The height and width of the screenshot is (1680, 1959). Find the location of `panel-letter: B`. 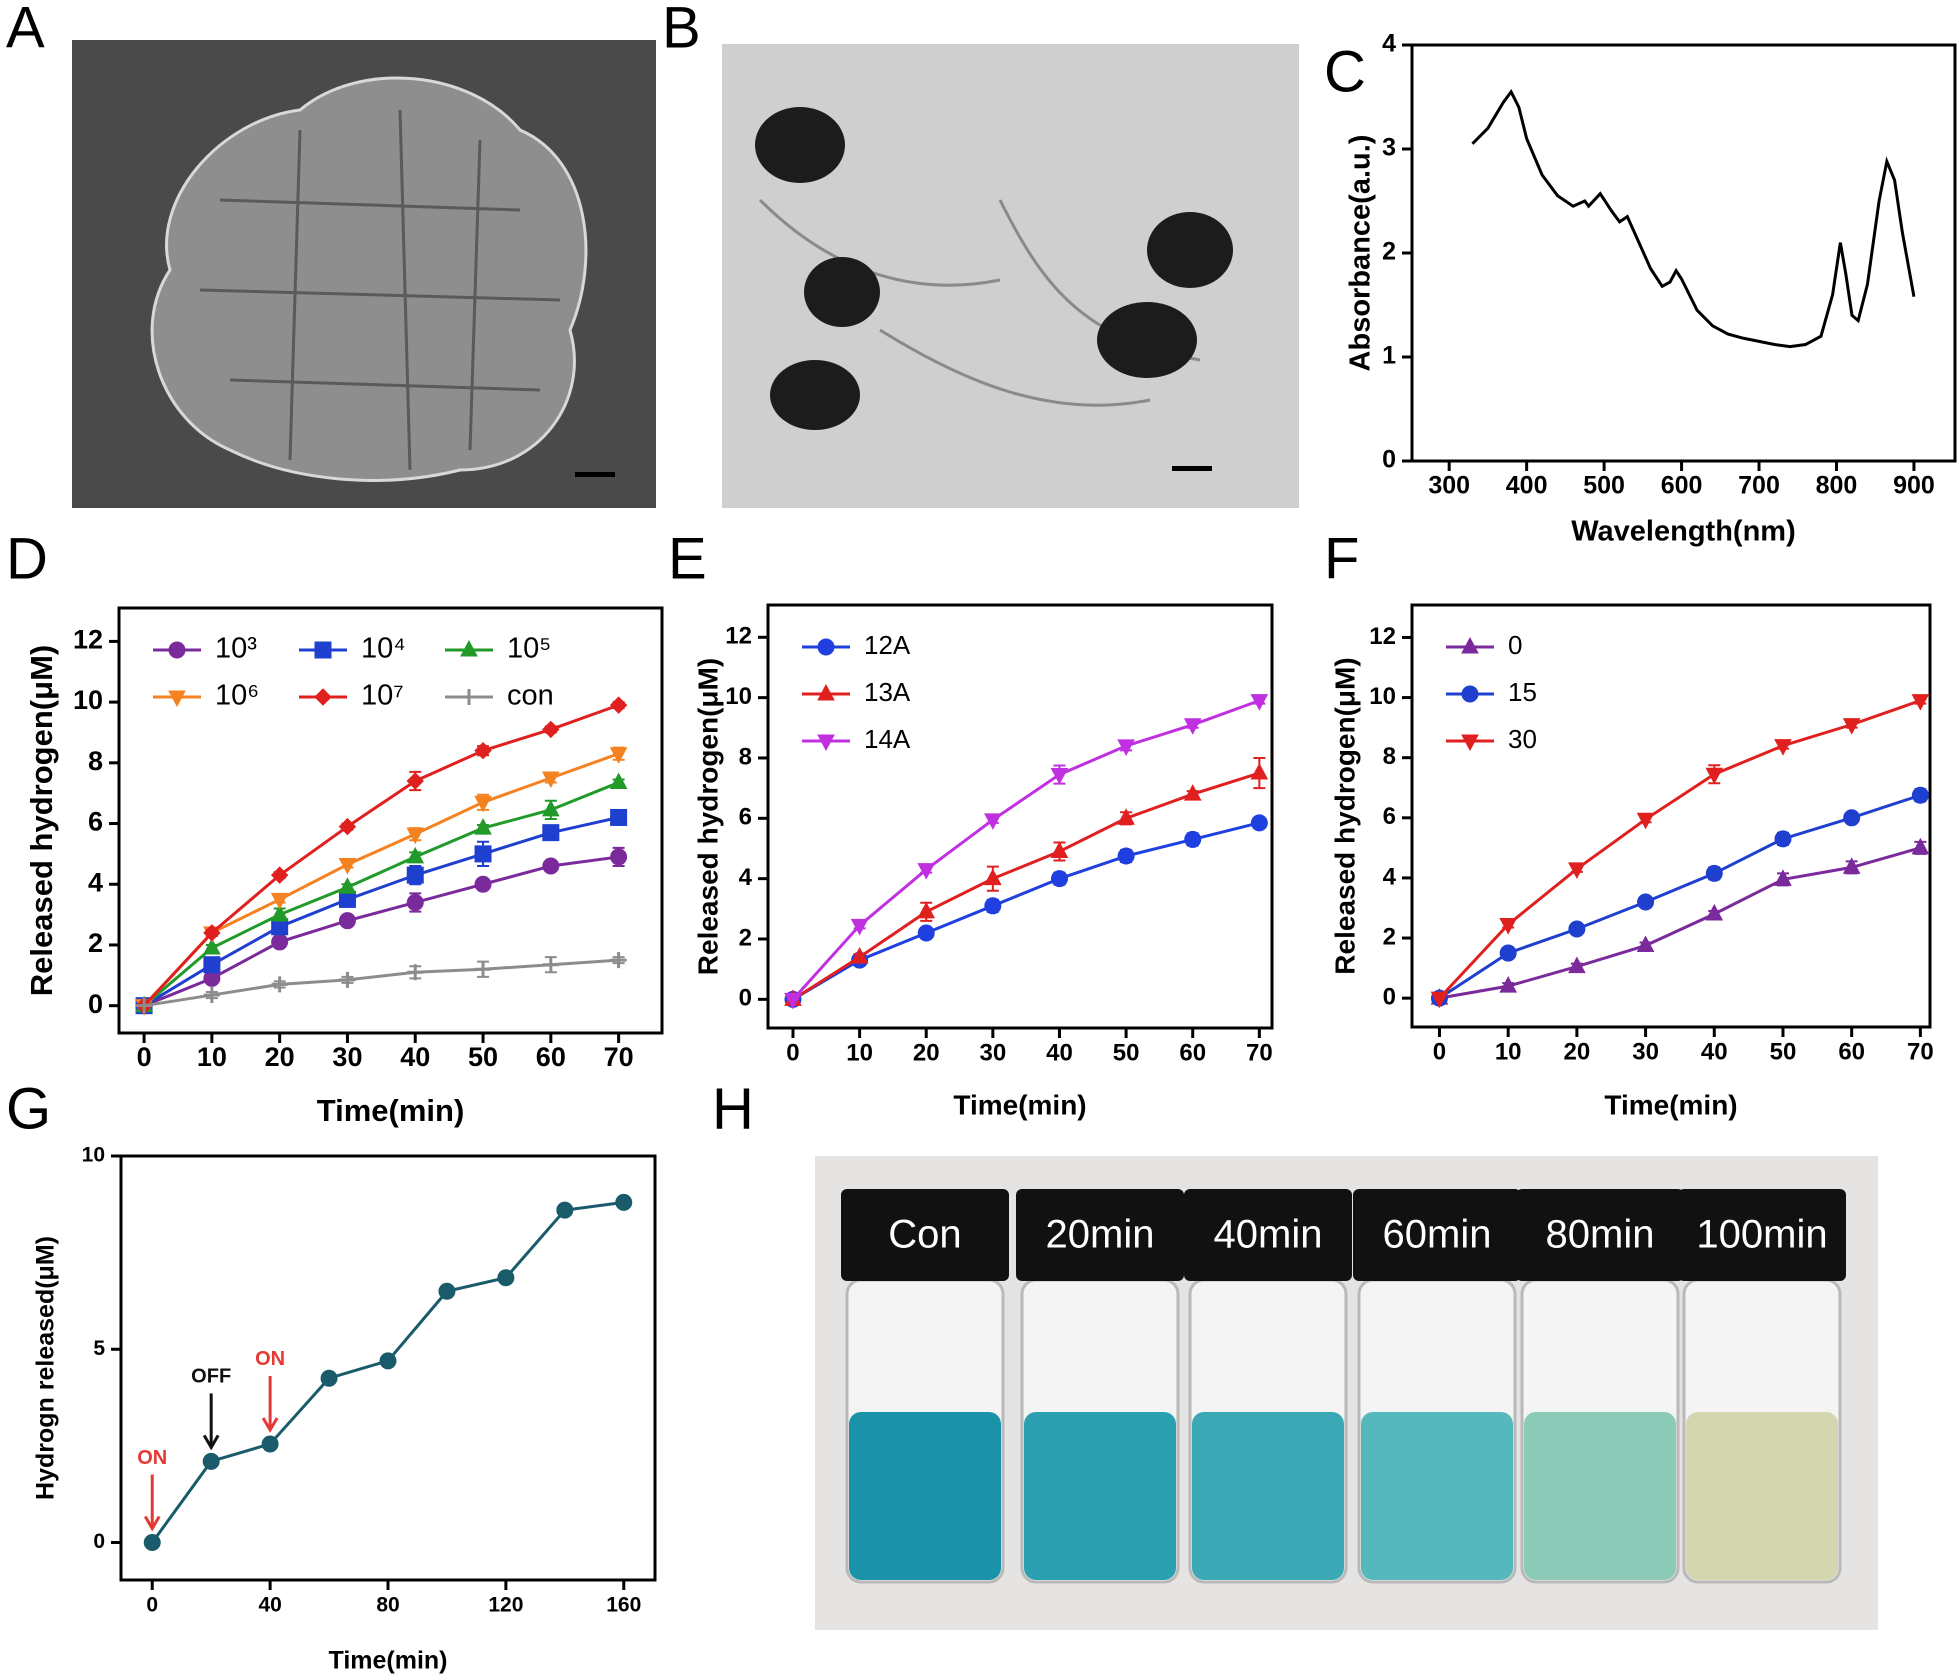

panel-letter: B is located at coordinates (681, 30).